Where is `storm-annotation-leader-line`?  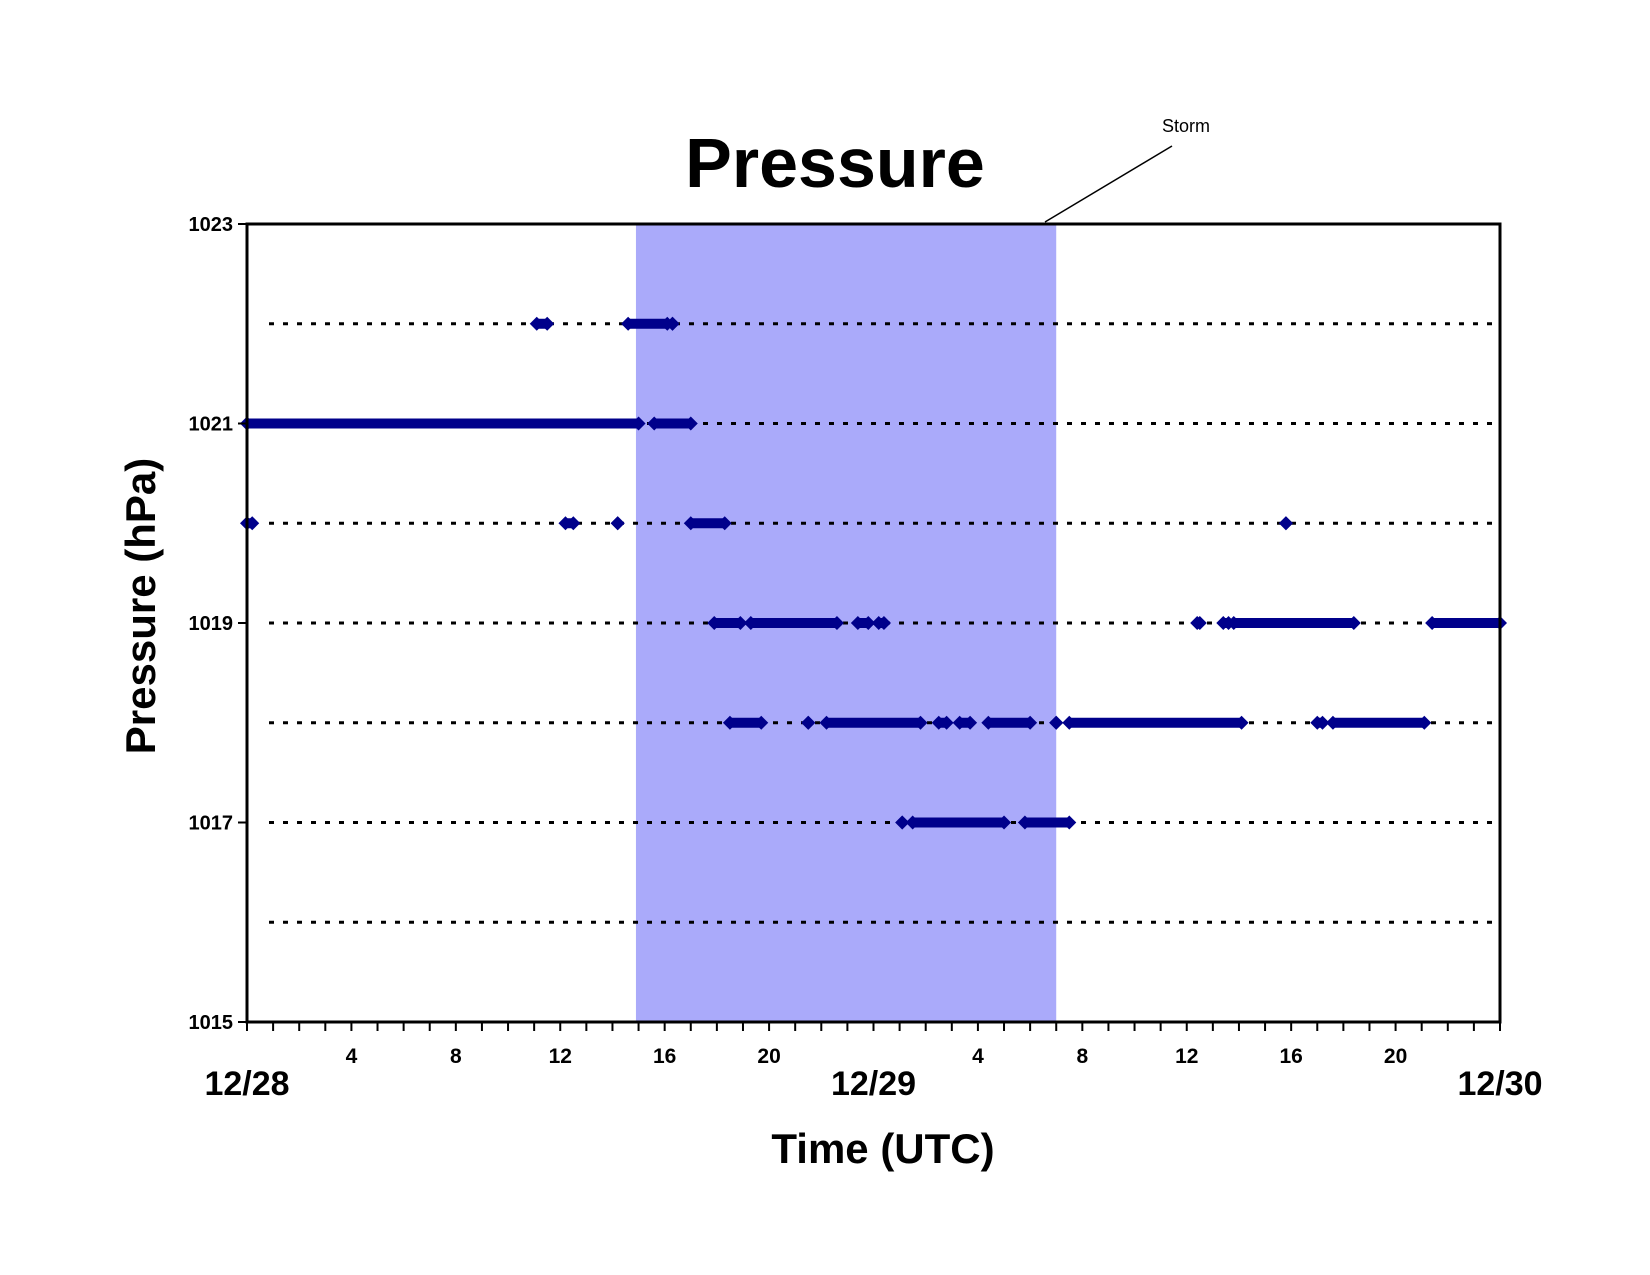 storm-annotation-leader-line is located at coordinates (1108, 184).